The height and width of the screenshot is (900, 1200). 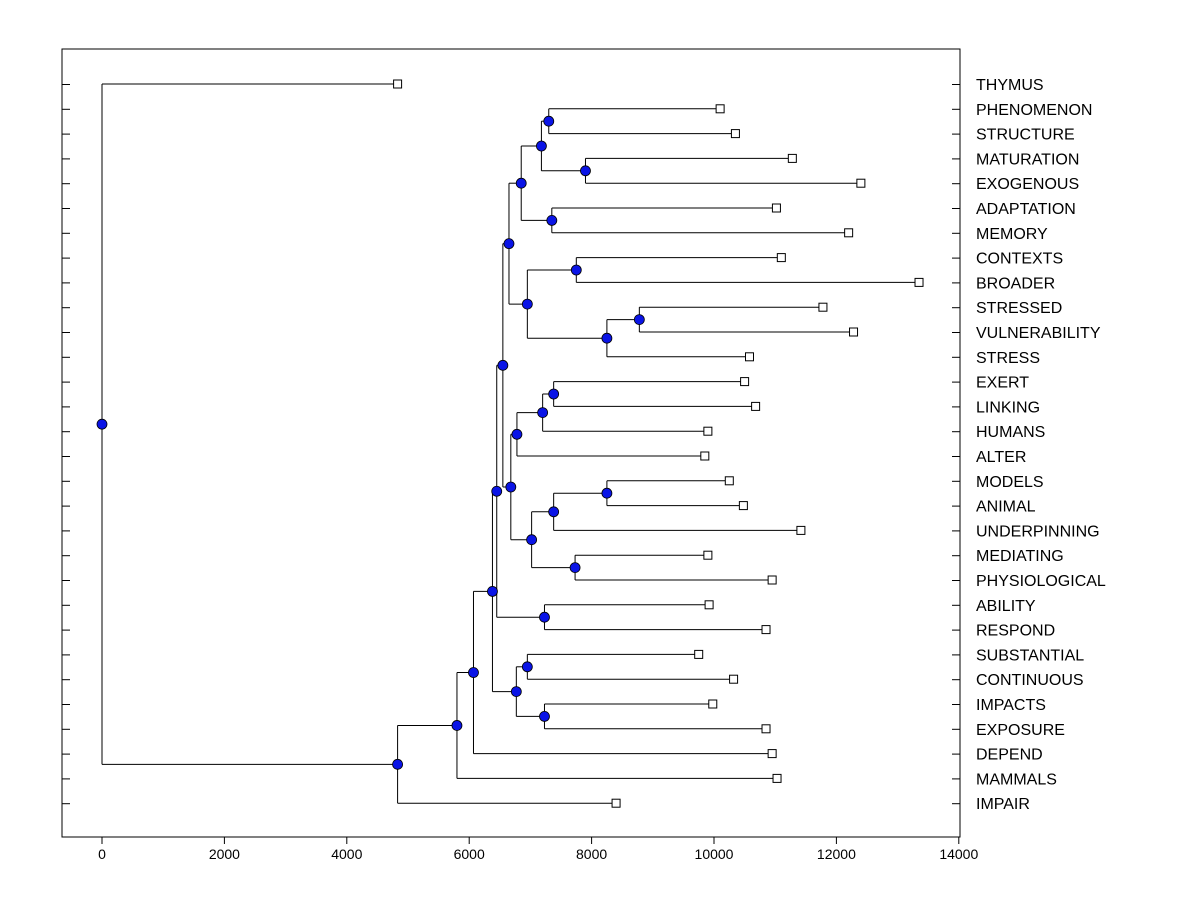 What do you see at coordinates (607, 338) in the screenshot?
I see `merge-node-n8` at bounding box center [607, 338].